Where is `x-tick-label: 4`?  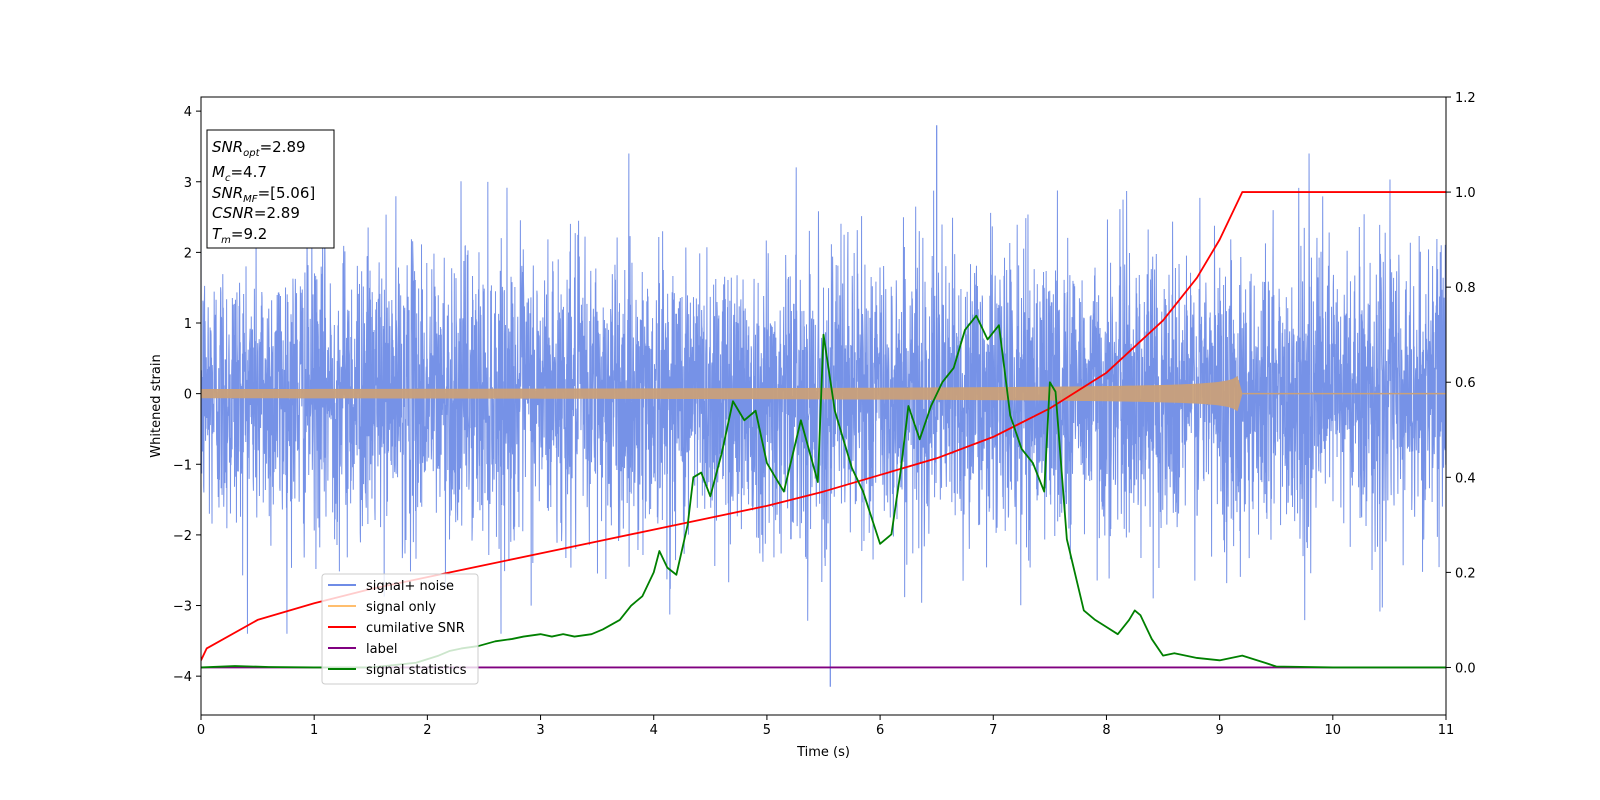 x-tick-label: 4 is located at coordinates (654, 730).